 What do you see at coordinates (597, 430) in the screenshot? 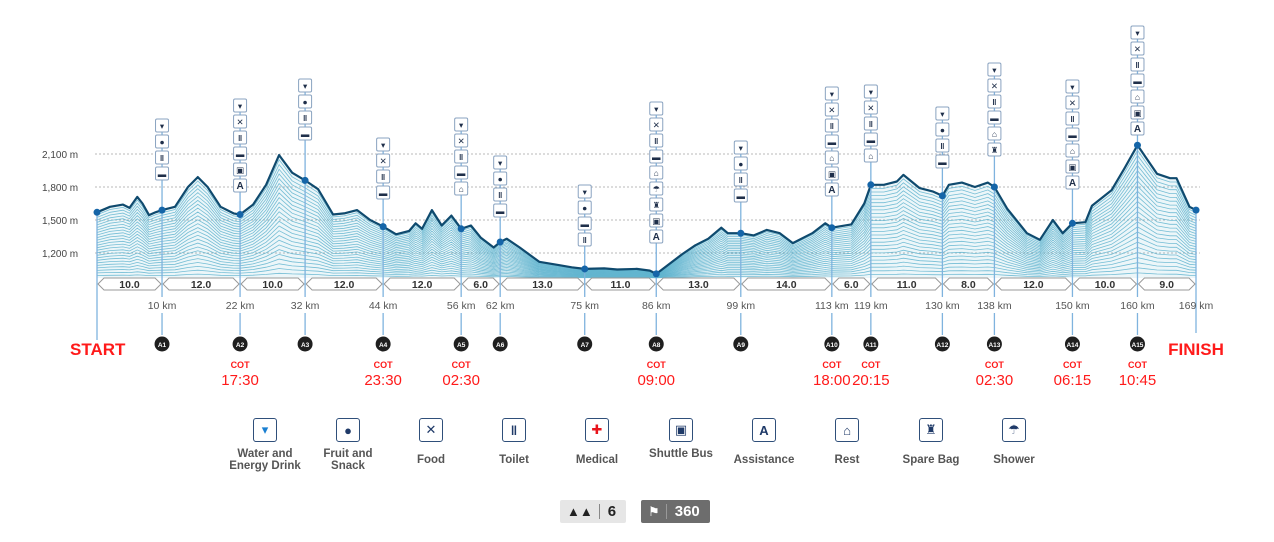
I see `ambulance-icon: ✚` at bounding box center [597, 430].